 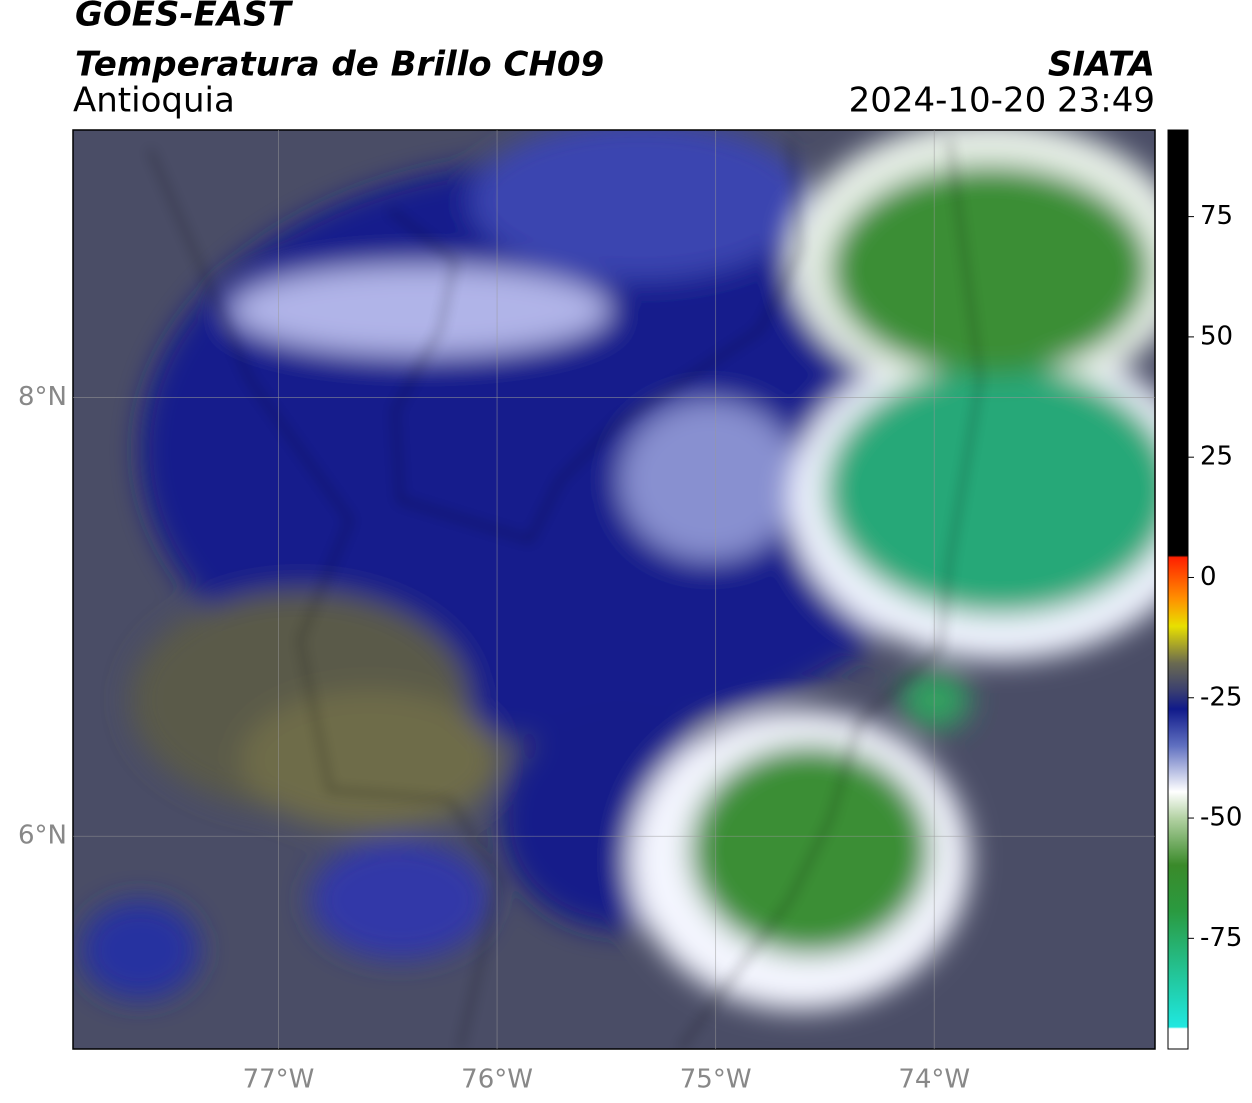 I want to click on title: GOES-EAST, so click(x=184, y=17).